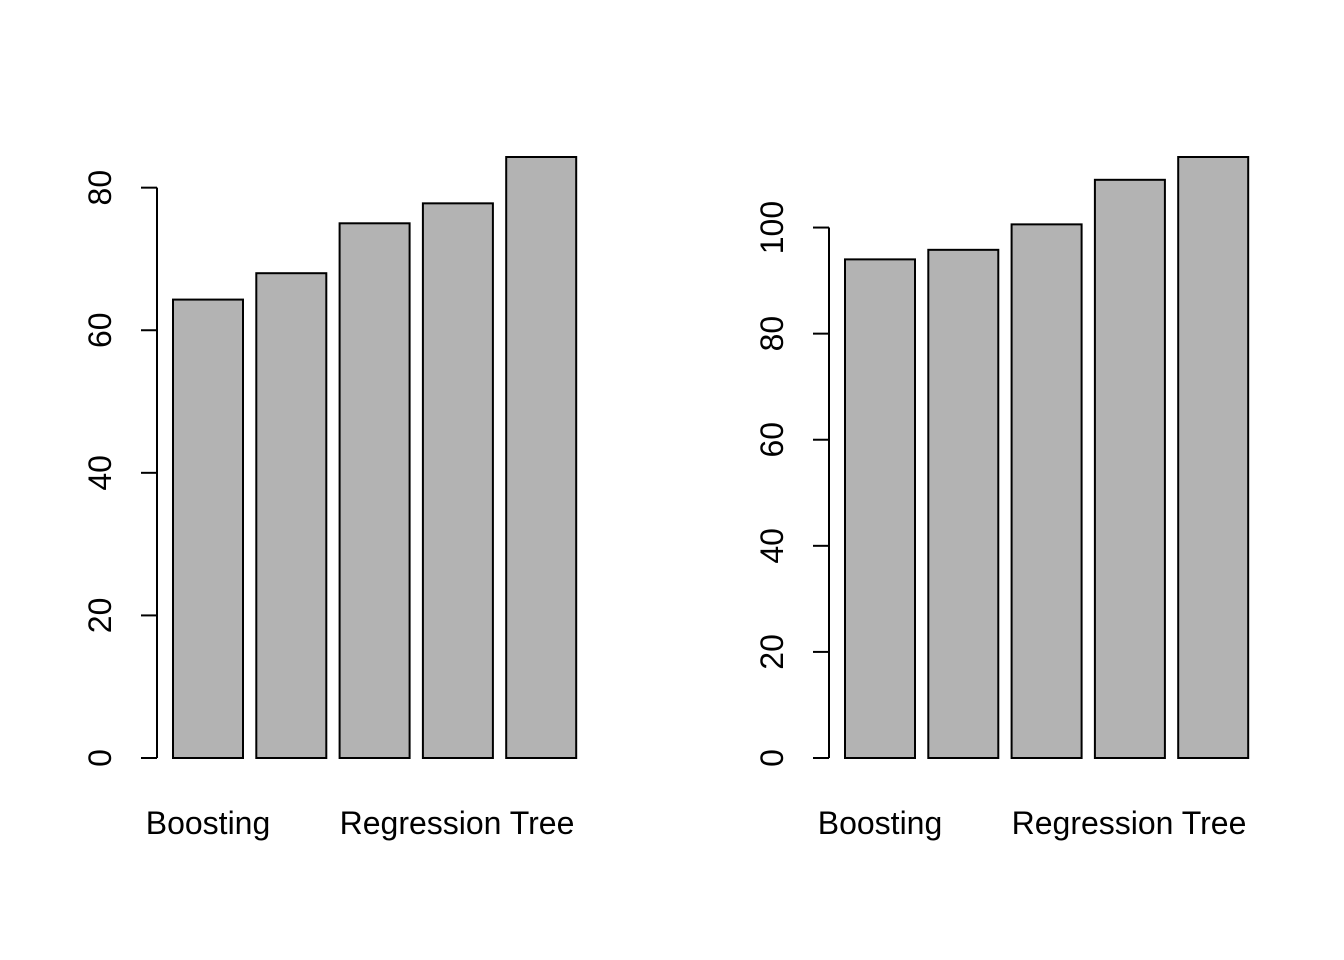 This screenshot has height=960, width=1344. Describe the element at coordinates (772, 546) in the screenshot. I see `right-y-tick-label-40: 40` at that location.